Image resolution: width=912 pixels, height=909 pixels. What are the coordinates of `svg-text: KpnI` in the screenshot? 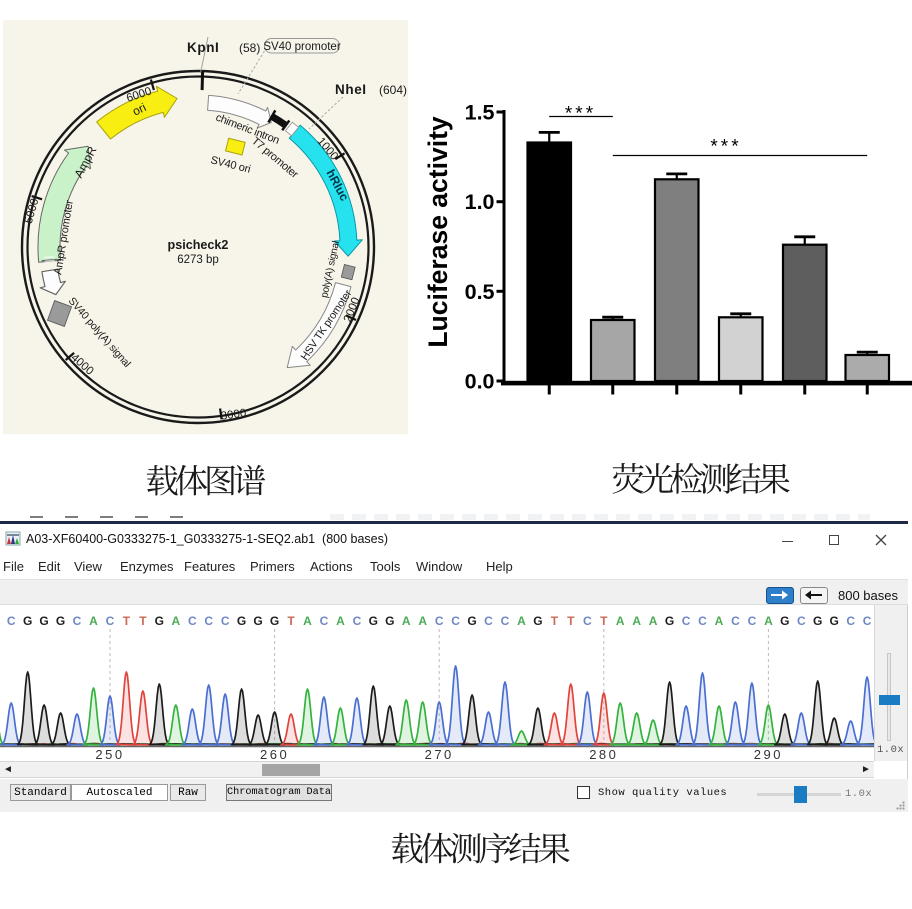 It's located at (203, 47).